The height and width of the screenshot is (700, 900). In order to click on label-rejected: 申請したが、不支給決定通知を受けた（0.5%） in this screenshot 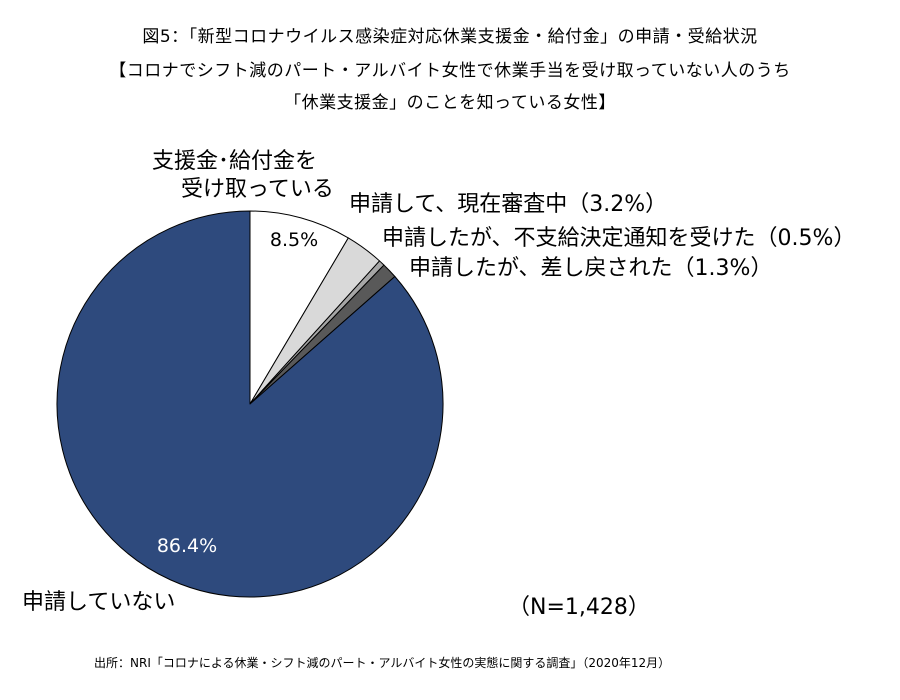, I will do `click(619, 238)`.